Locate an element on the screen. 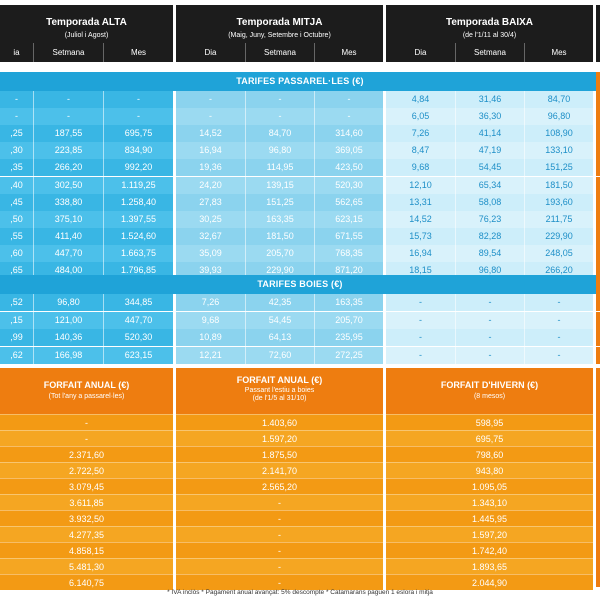 The height and width of the screenshot is (600, 600). subheader-baixa-dia: Dia is located at coordinates (420, 52).